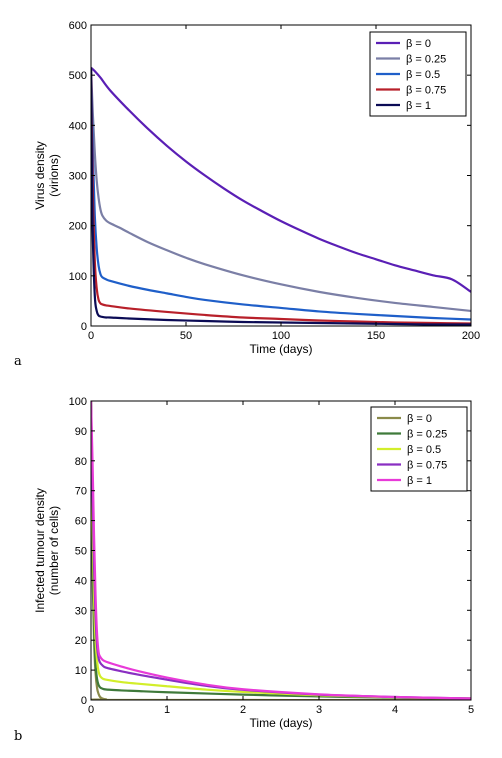 Image resolution: width=502 pixels, height=758 pixels. I want to click on y-axis-label-line-2: (number of cells), so click(54, 550).